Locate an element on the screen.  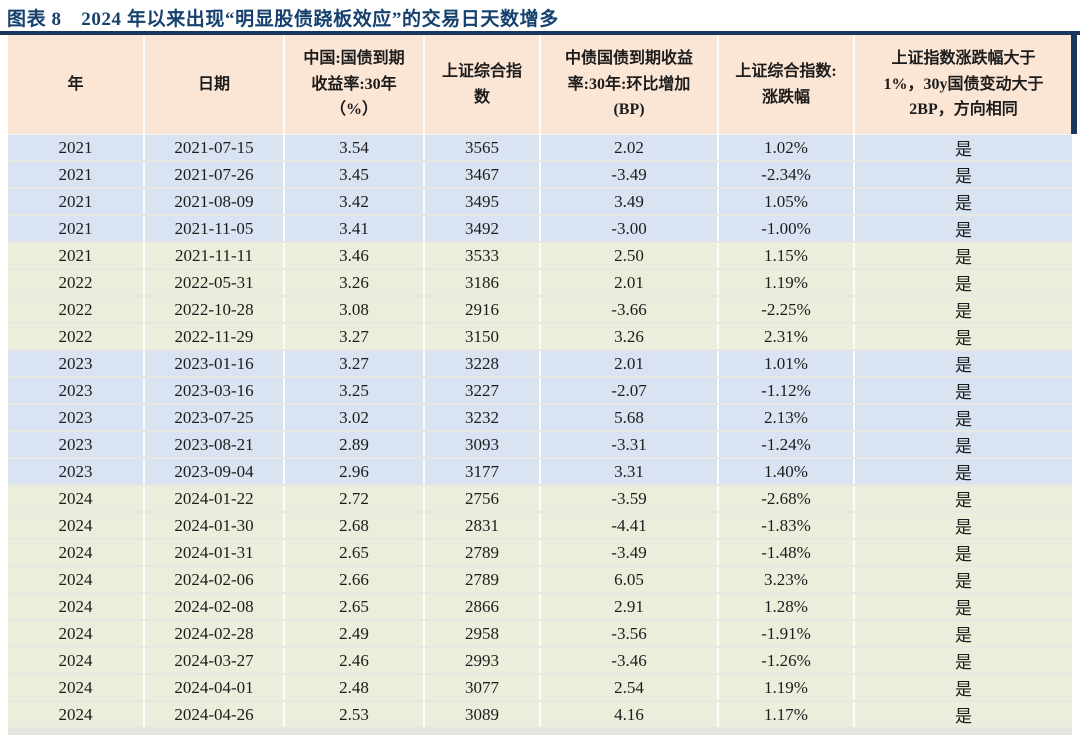
table-cell: 2024-02-28 is located at coordinates (214, 634).